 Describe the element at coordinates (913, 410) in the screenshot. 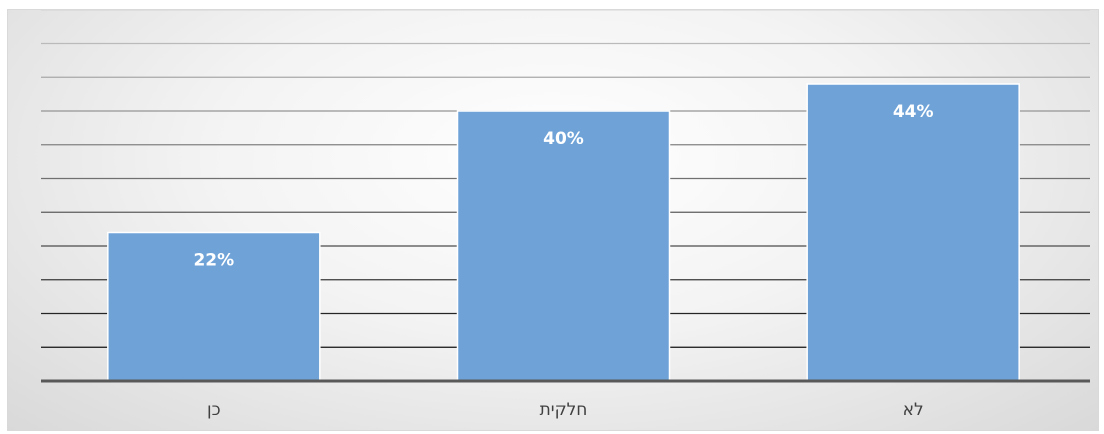

I see `category-tick-label: לא` at that location.